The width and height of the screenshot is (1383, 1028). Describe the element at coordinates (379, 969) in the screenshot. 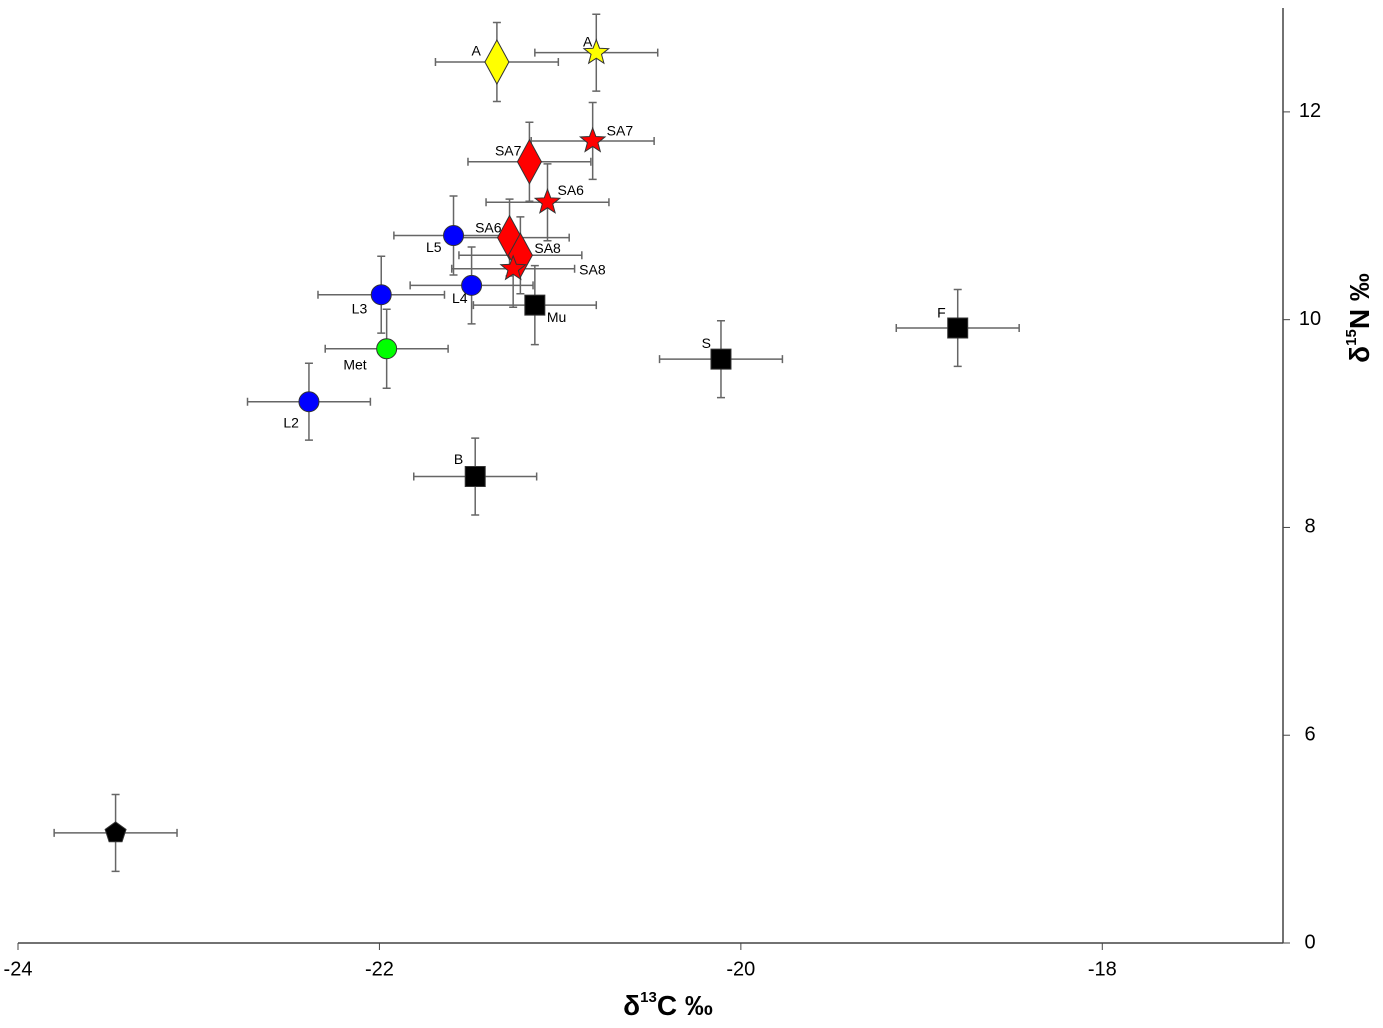

I see `x-tick-label: -22` at that location.